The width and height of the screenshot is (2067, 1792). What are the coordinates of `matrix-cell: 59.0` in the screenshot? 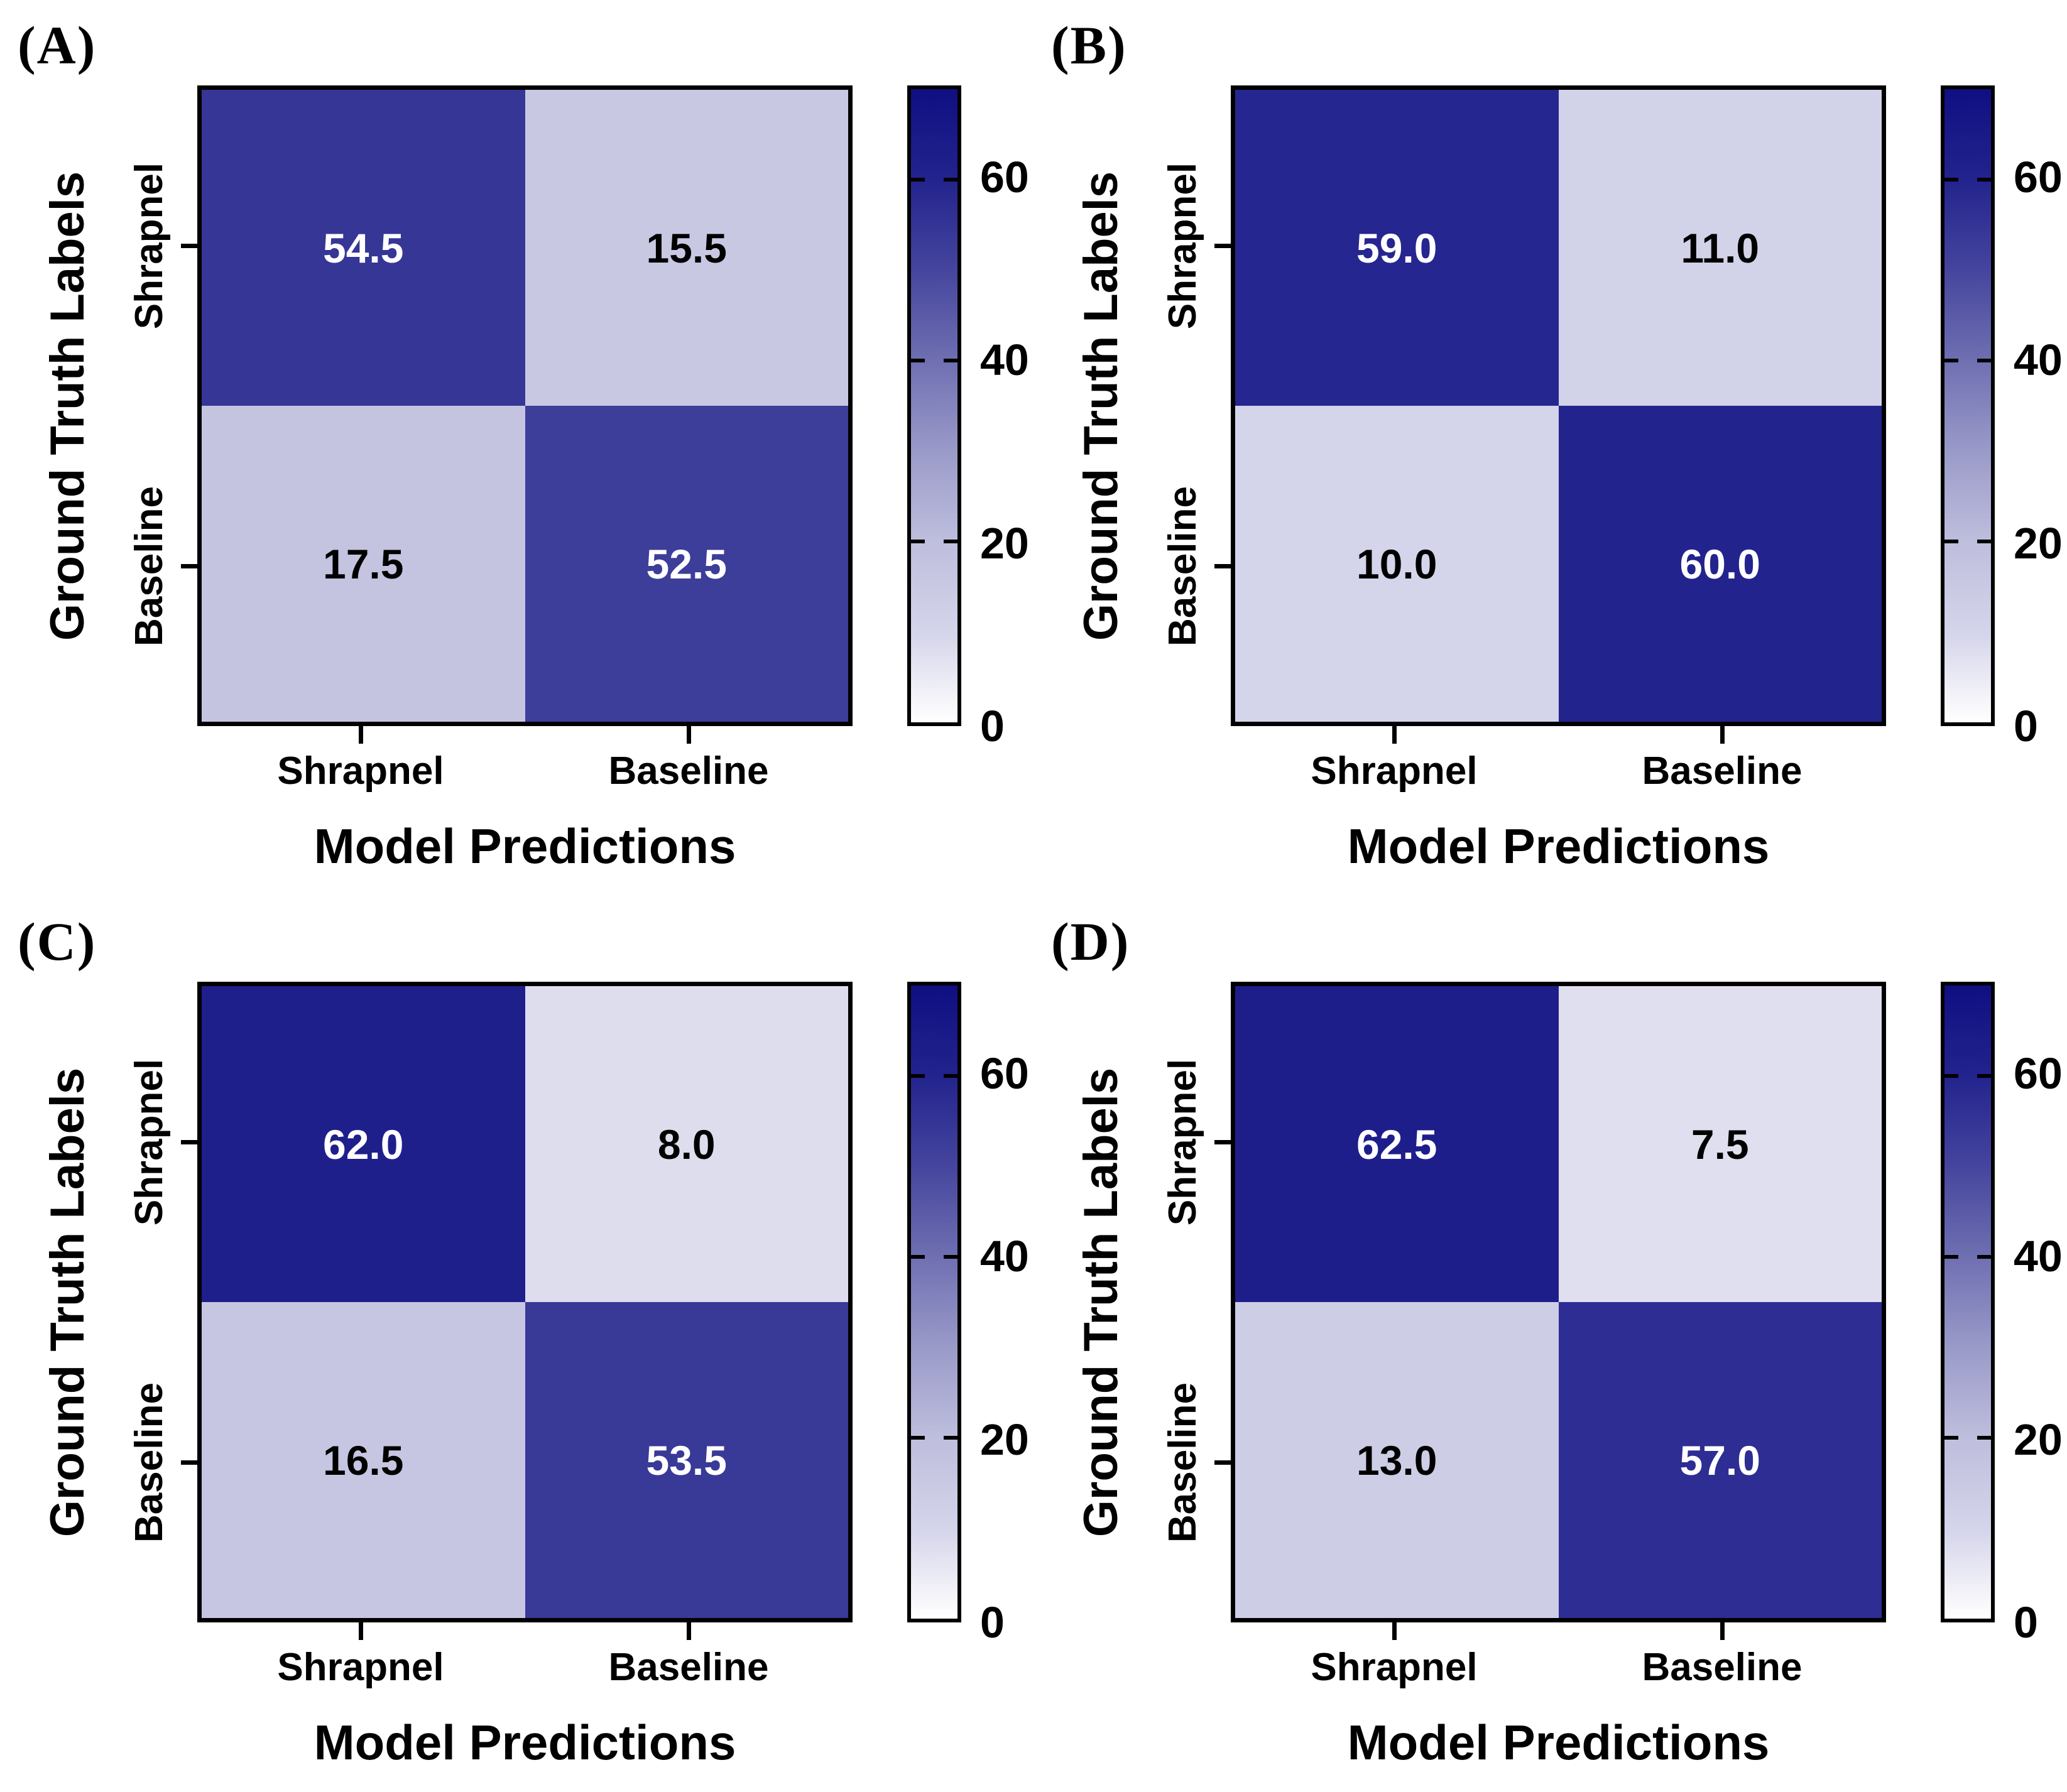 It's located at (1397, 248).